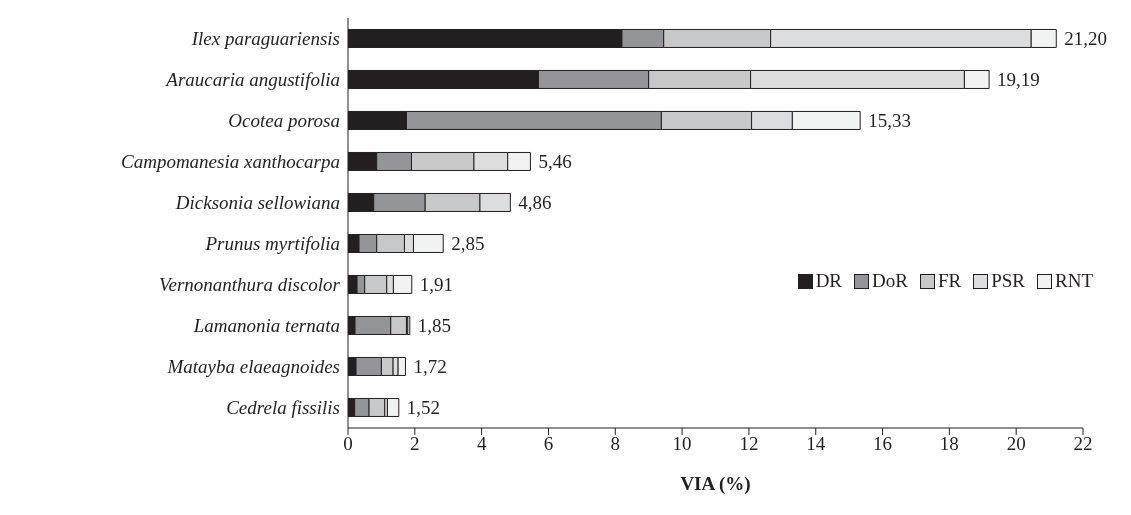 The width and height of the screenshot is (1131, 515). What do you see at coordinates (253, 367) in the screenshot?
I see `y-tick-label: Matayba elaeagnoides` at bounding box center [253, 367].